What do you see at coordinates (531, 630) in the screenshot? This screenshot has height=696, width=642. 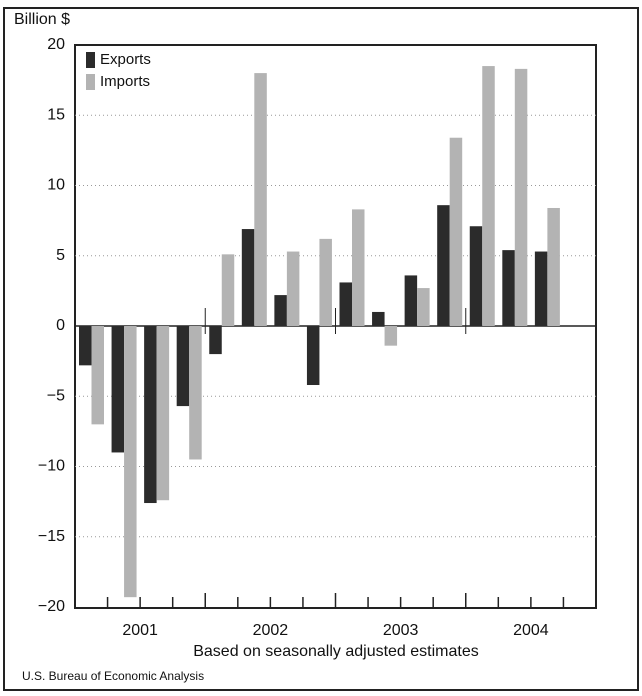 I see `year-label: 2004` at bounding box center [531, 630].